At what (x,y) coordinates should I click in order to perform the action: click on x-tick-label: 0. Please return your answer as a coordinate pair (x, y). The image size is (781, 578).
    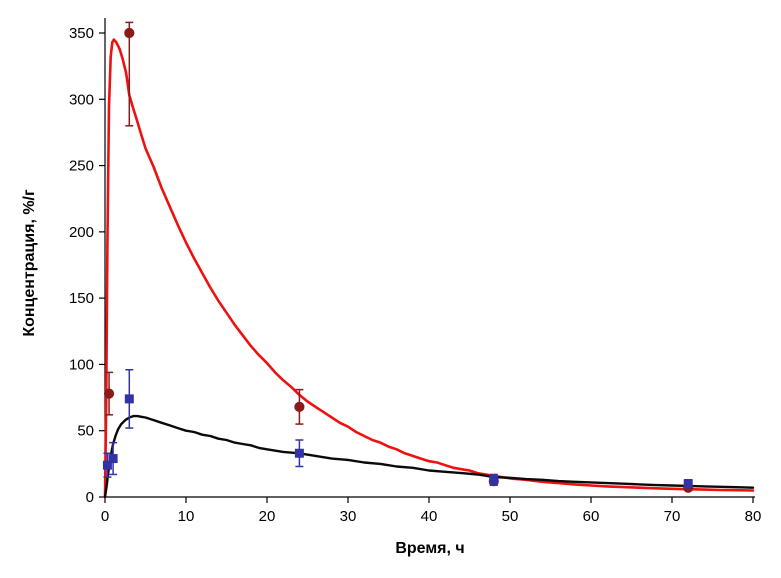
    Looking at the image, I should click on (105, 516).